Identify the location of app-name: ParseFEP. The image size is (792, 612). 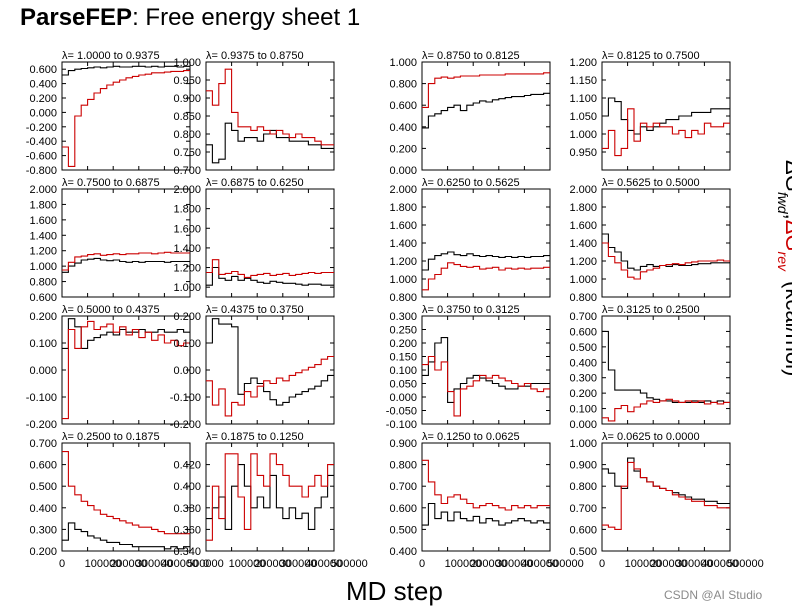
(76, 17).